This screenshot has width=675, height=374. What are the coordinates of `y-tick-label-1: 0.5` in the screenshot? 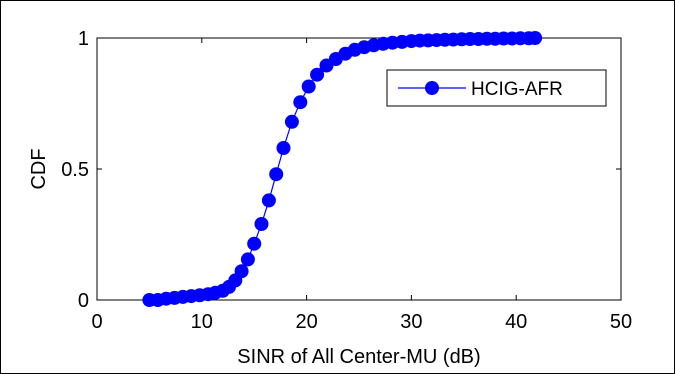 It's located at (75, 170).